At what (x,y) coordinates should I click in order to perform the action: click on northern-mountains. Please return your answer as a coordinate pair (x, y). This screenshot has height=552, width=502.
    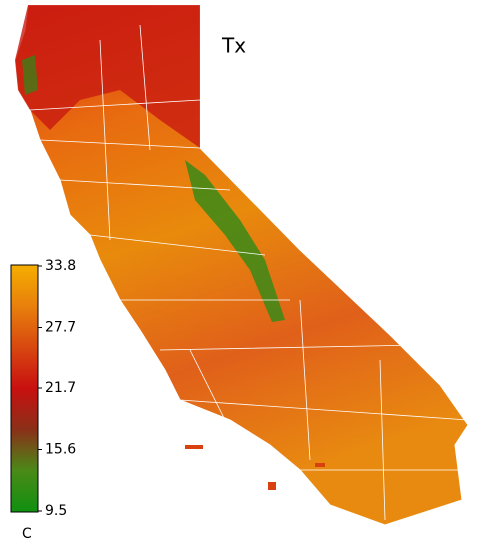
    Looking at the image, I should click on (107, 76).